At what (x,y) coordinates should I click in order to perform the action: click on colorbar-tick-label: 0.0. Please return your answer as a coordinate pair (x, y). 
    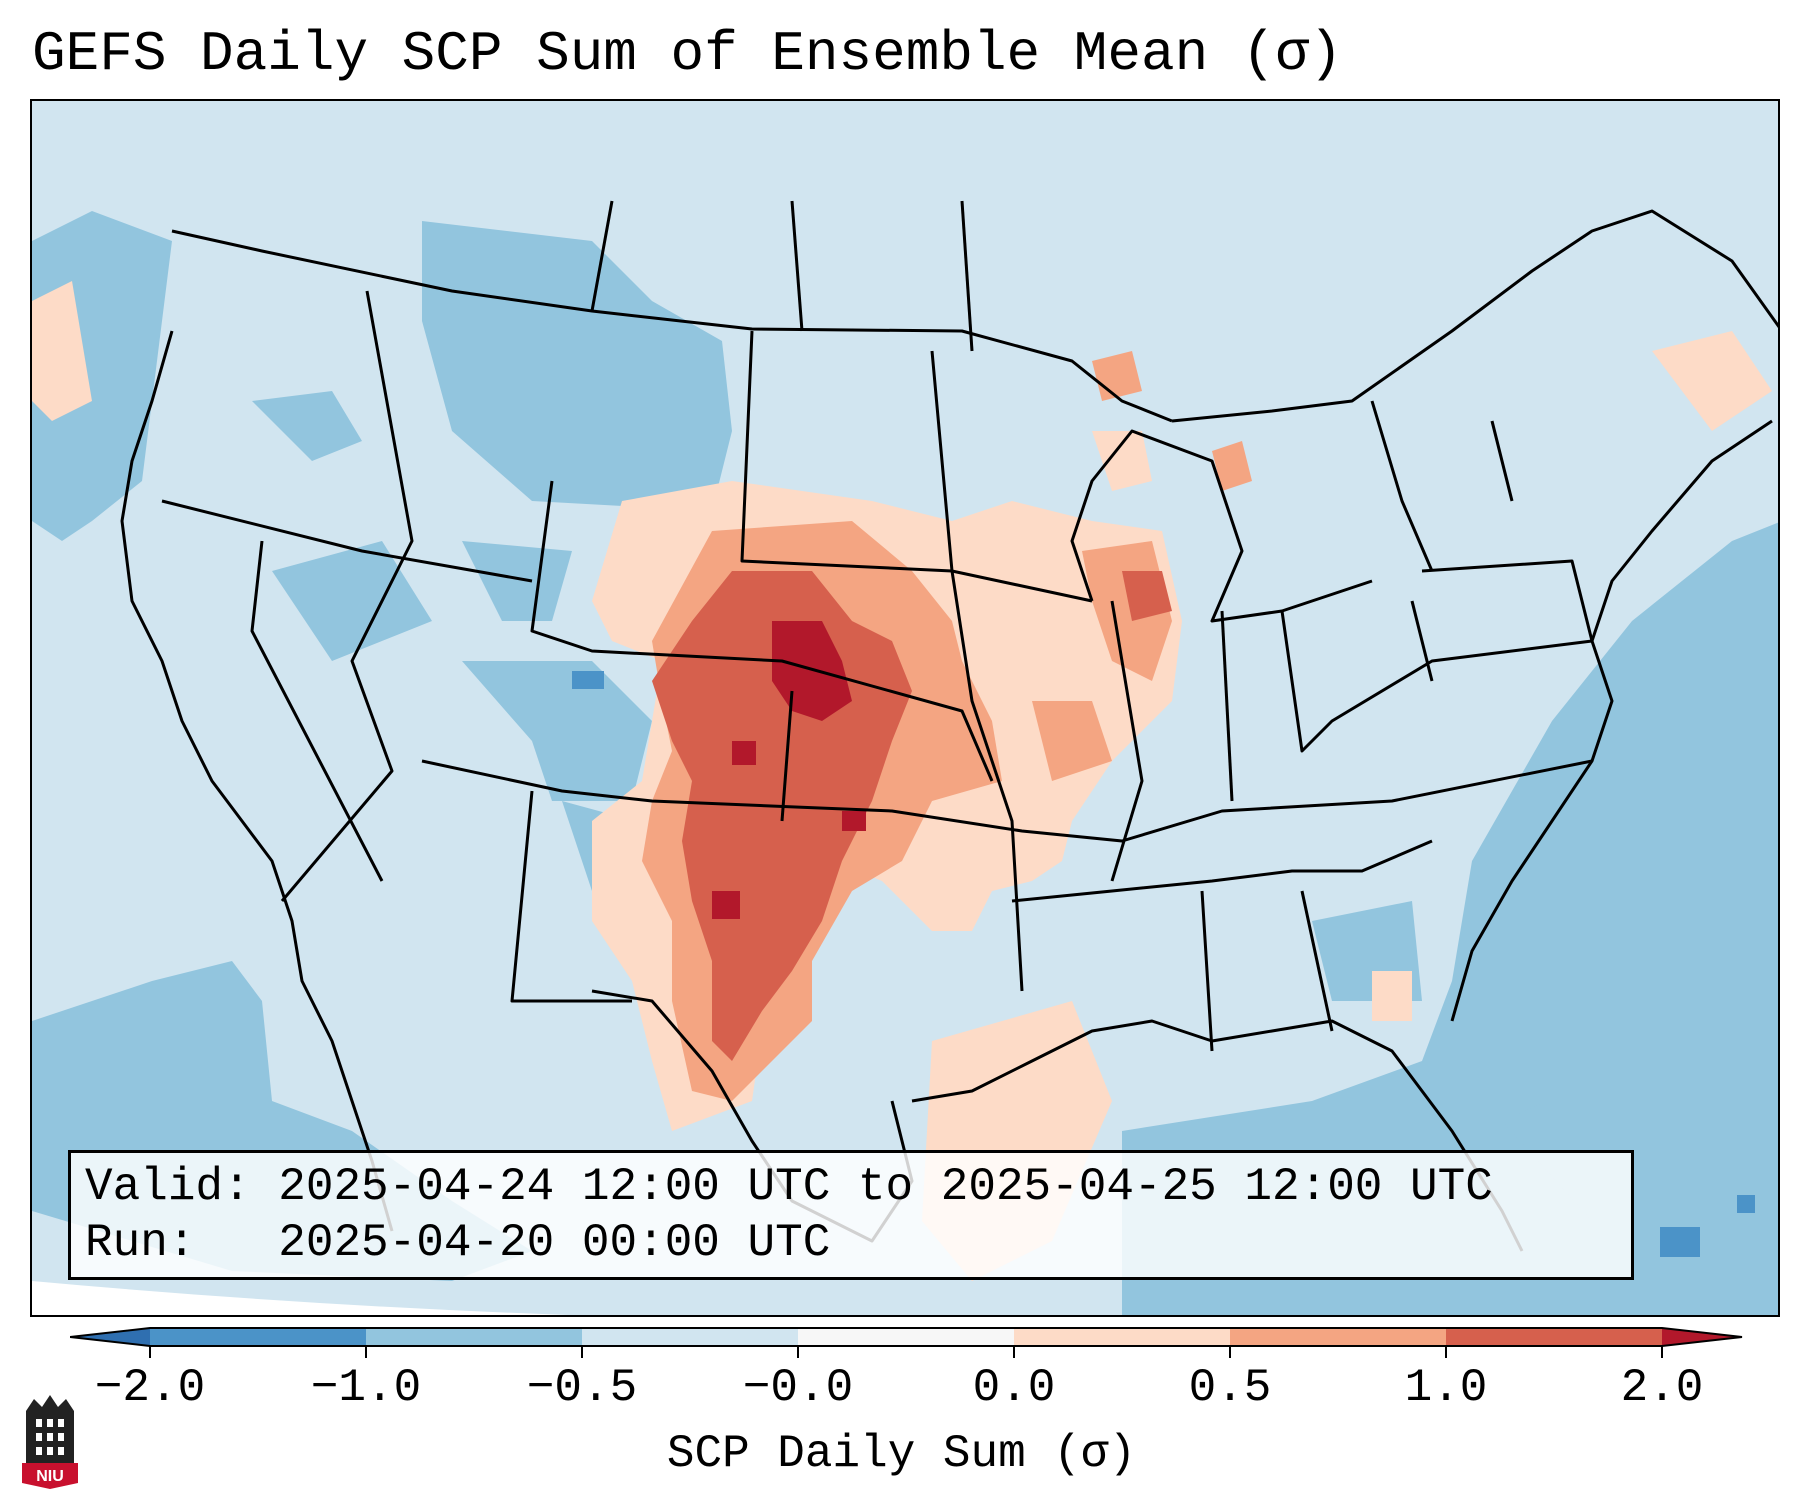
    Looking at the image, I should click on (1014, 1388).